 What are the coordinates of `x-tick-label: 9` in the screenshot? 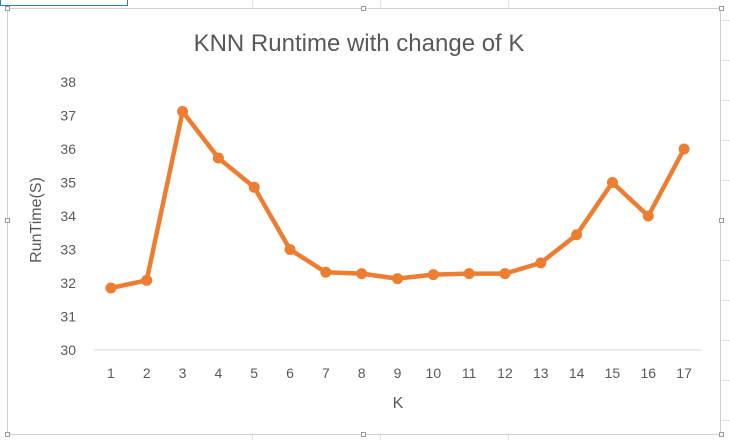 It's located at (398, 373).